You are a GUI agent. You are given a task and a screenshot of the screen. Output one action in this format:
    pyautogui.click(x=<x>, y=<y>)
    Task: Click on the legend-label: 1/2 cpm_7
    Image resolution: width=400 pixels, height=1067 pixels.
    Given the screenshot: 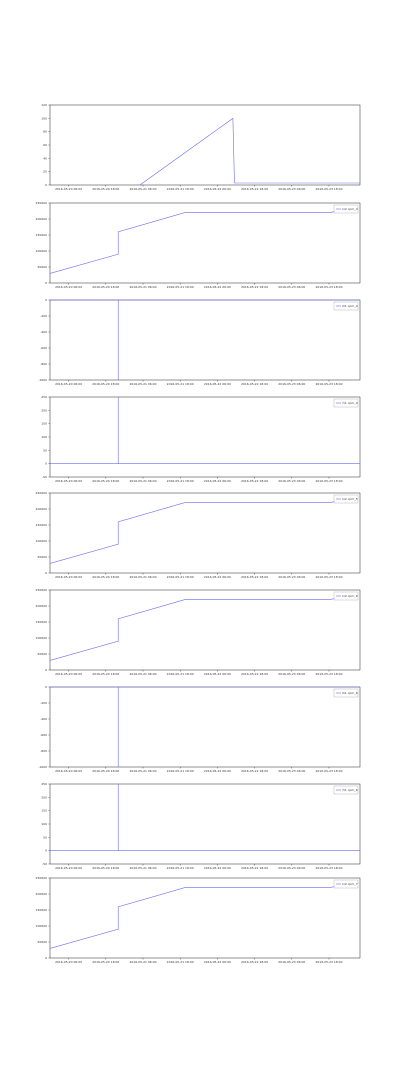 What is the action you would take?
    pyautogui.click(x=350, y=884)
    